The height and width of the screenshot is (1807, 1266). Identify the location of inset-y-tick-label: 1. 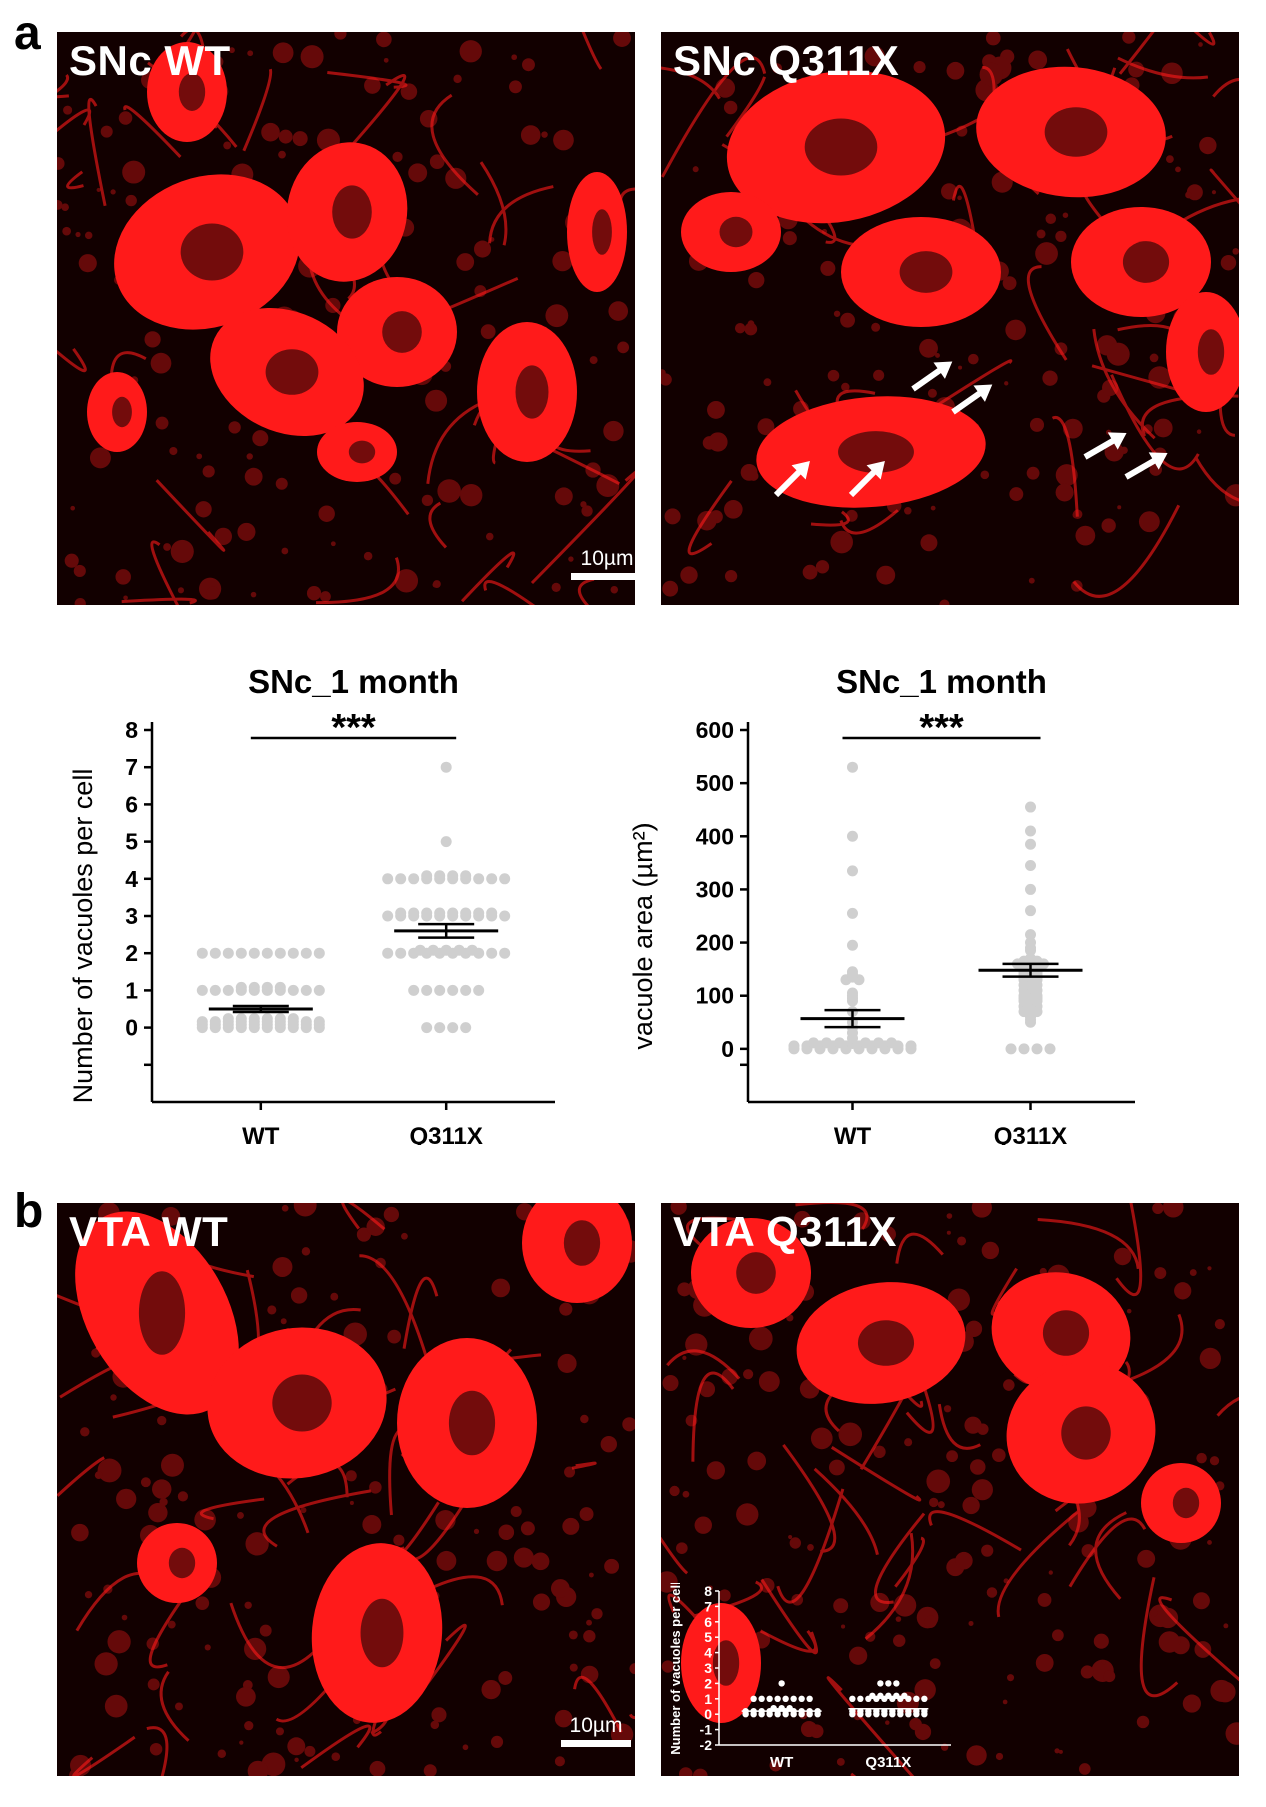
(708, 1699).